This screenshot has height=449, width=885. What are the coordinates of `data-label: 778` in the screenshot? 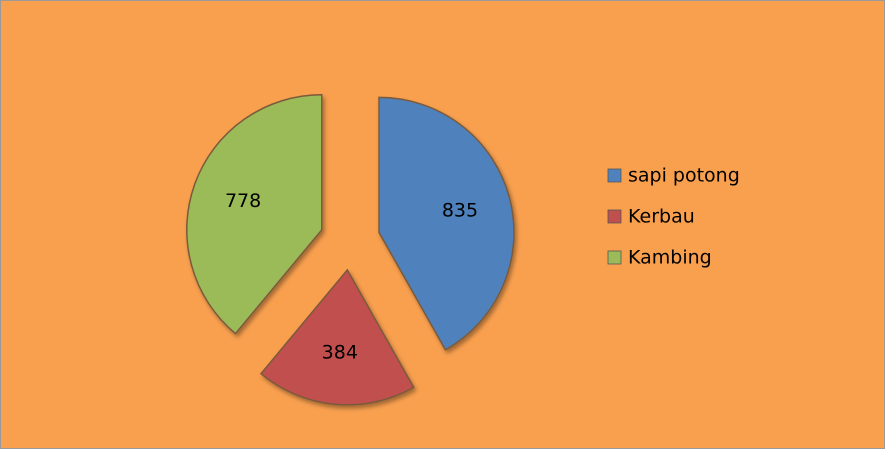 It's located at (243, 201).